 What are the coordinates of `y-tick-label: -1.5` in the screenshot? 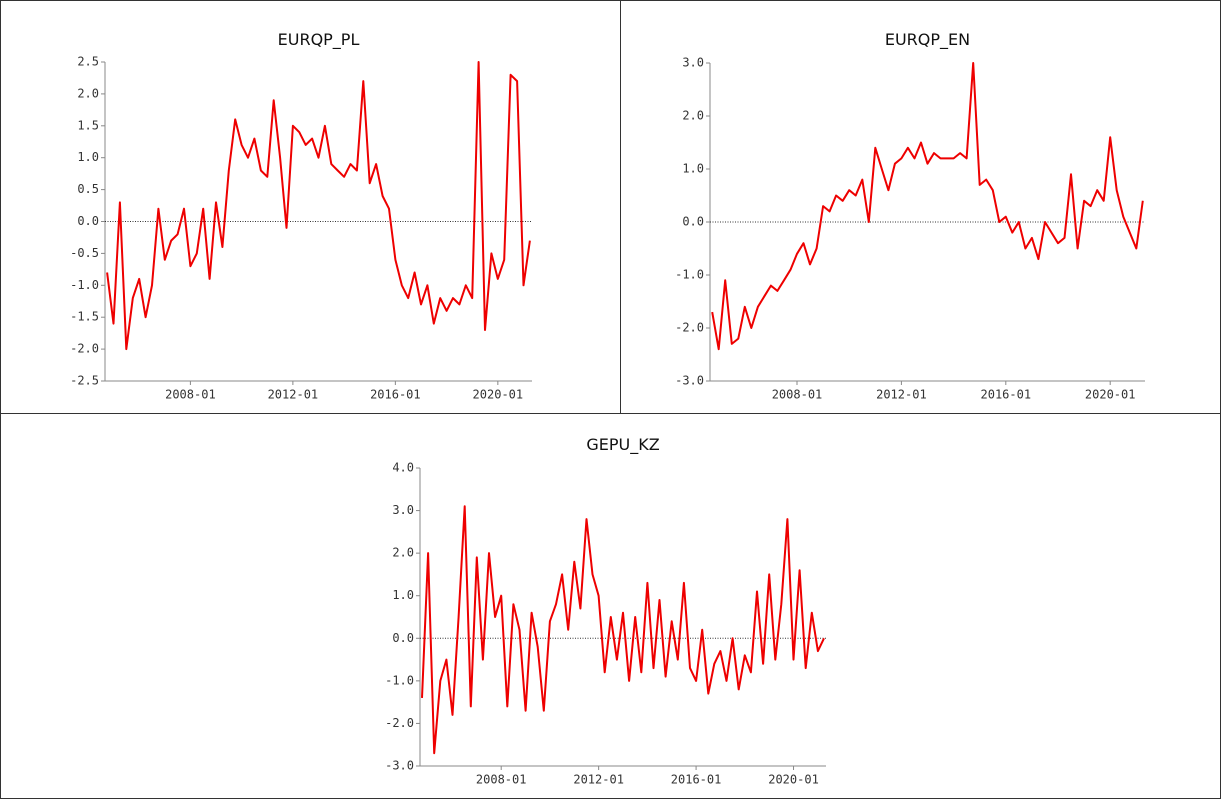 It's located at (84, 317).